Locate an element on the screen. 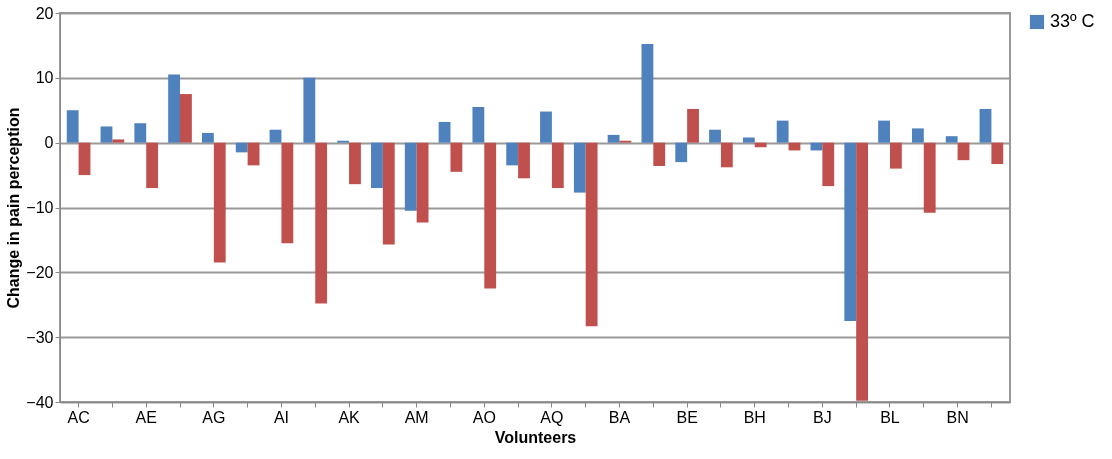 The image size is (1112, 459). y-axis-title: Change in pain perception is located at coordinates (14, 208).